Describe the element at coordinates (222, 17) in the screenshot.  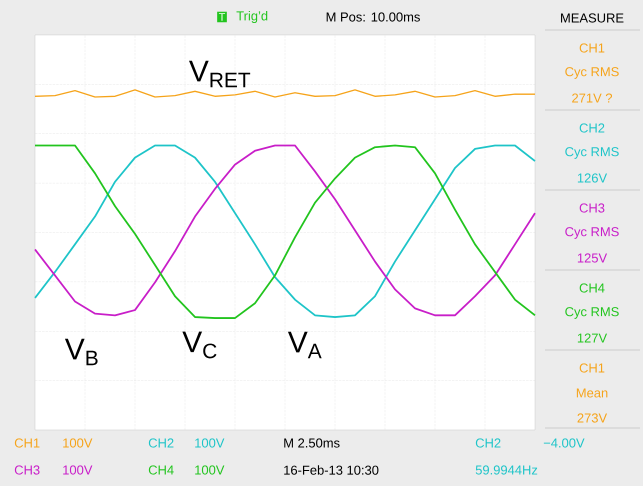
I see `text: T` at that location.